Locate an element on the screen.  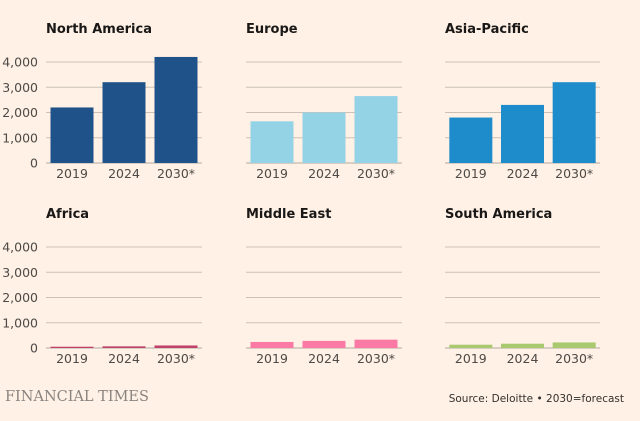
panel-asia-pacific: Asia-Pacific 2019 2024 2030* is located at coordinates (542, 112).